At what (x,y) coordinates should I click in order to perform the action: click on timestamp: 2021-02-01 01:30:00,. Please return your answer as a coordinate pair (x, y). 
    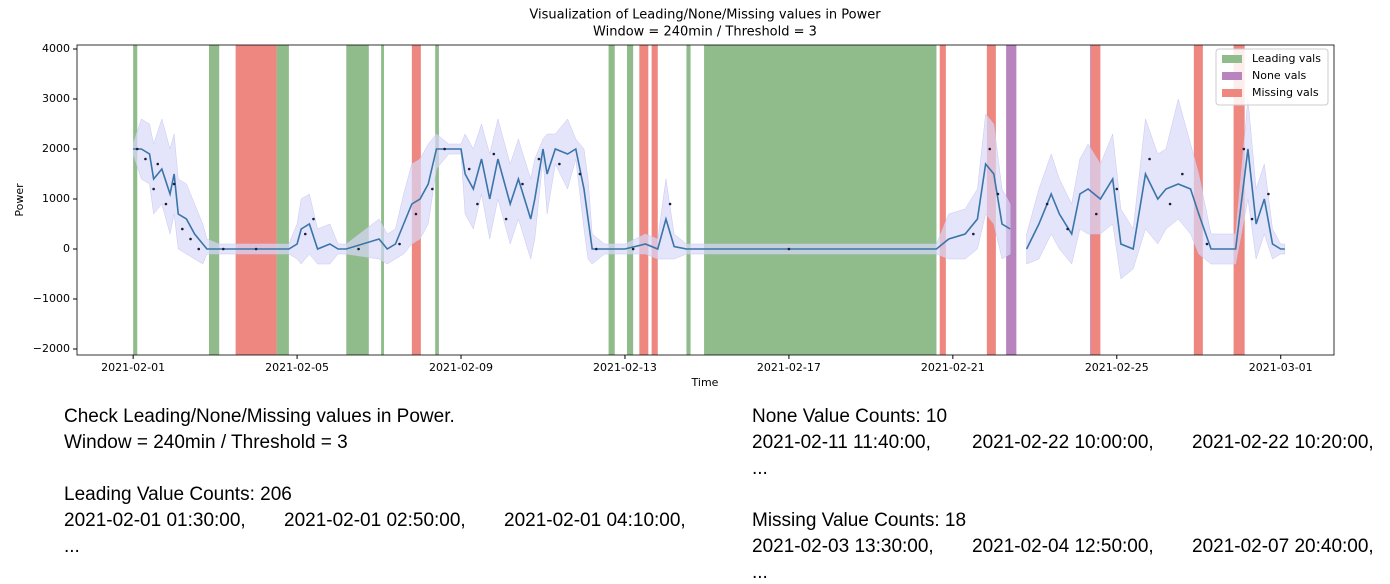
    Looking at the image, I should click on (155, 520).